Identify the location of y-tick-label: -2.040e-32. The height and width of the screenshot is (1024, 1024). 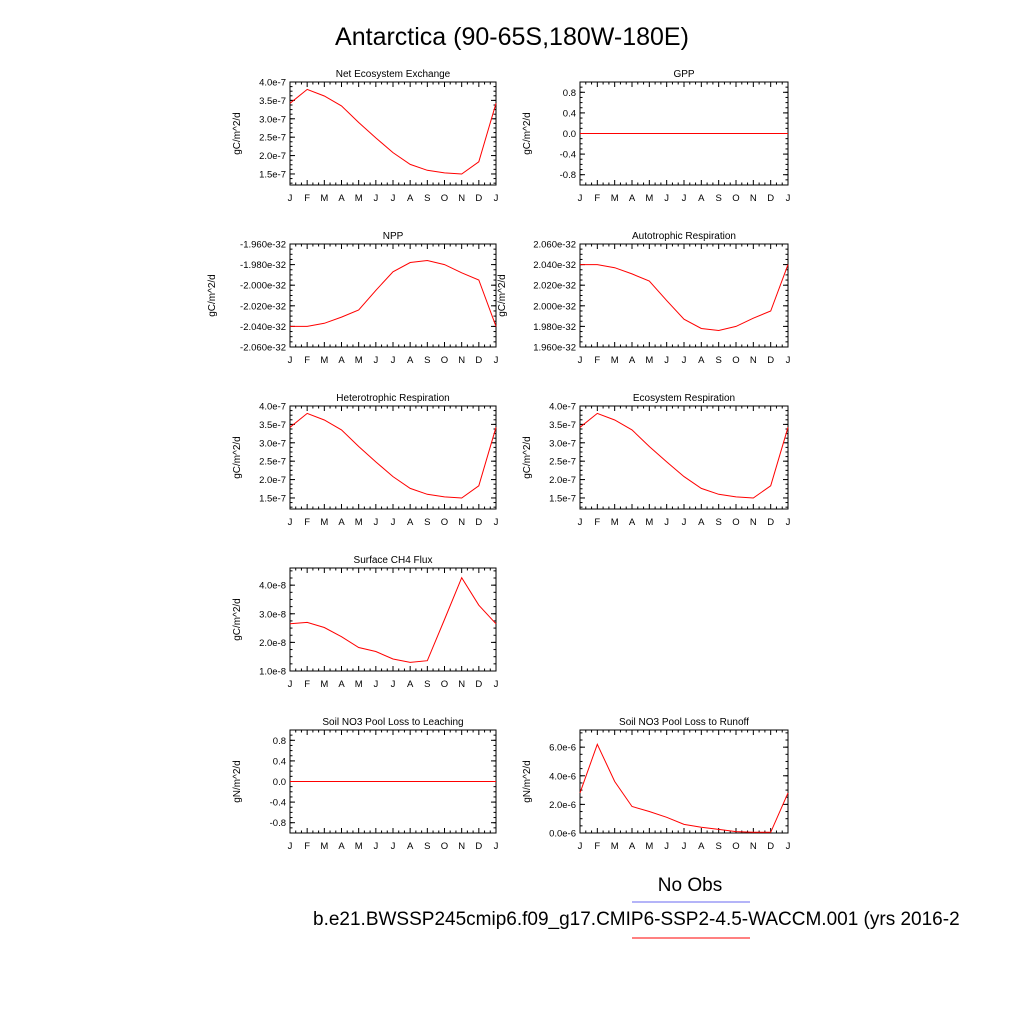
(263, 327).